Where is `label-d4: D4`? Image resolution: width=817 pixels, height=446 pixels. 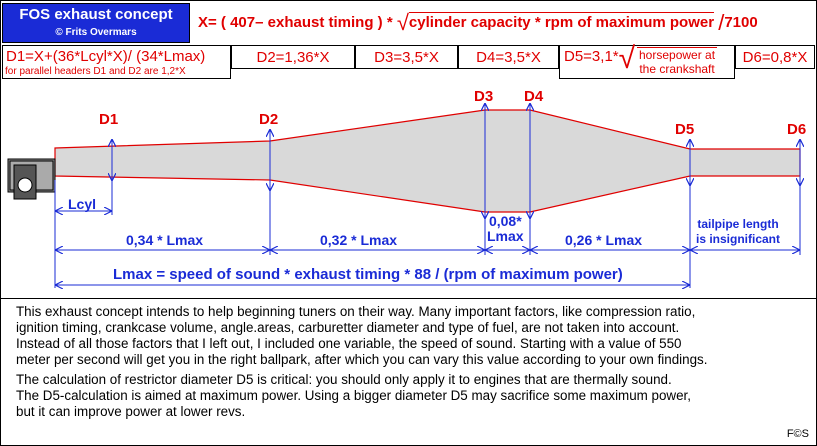 label-d4: D4 is located at coordinates (534, 96).